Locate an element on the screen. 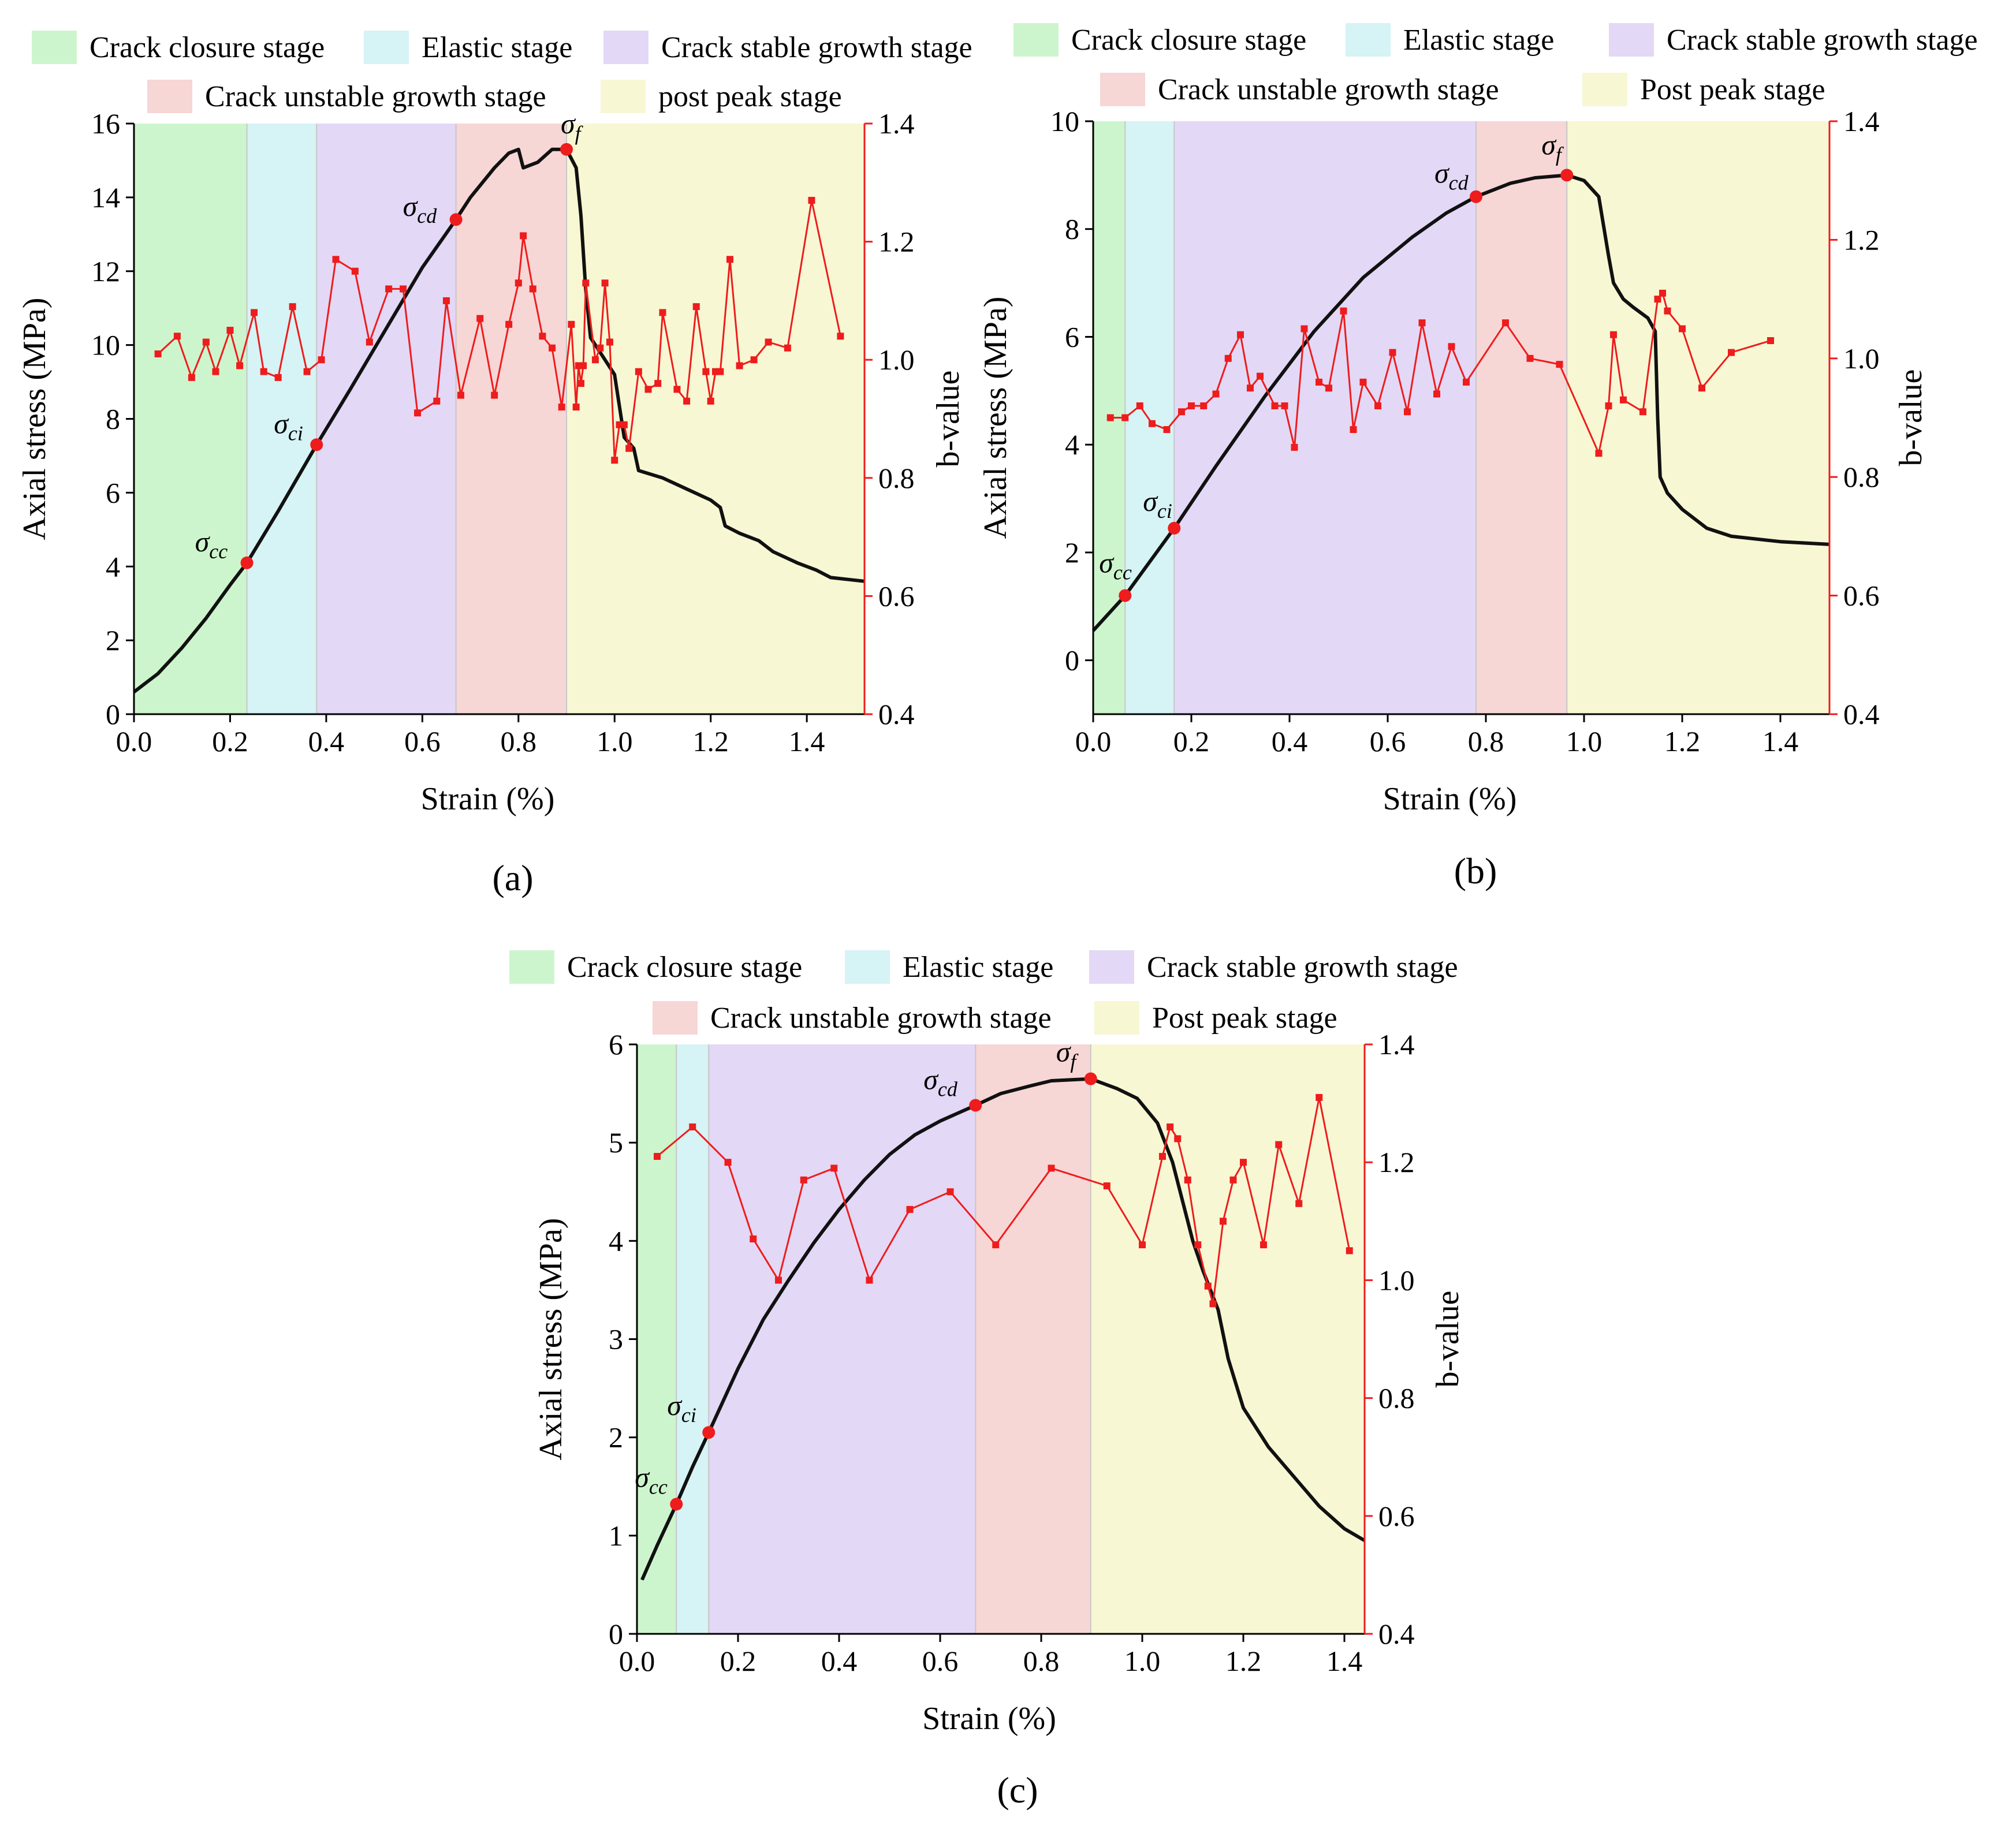 The width and height of the screenshot is (2016, 1829). chart-0-stress-curve is located at coordinates (499, 420).